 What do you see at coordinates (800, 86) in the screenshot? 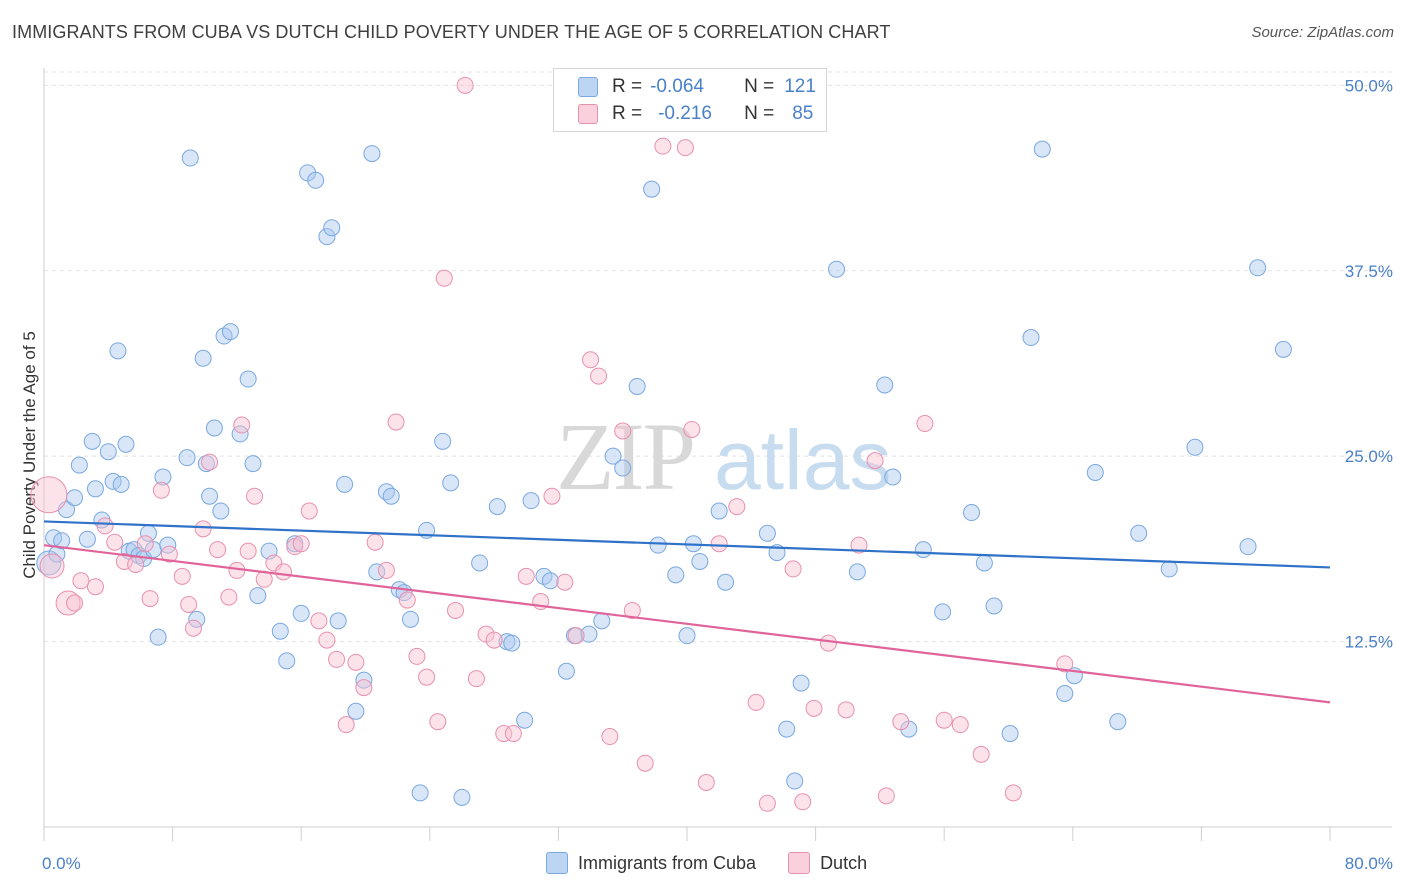
I see `n-value: 121` at bounding box center [800, 86].